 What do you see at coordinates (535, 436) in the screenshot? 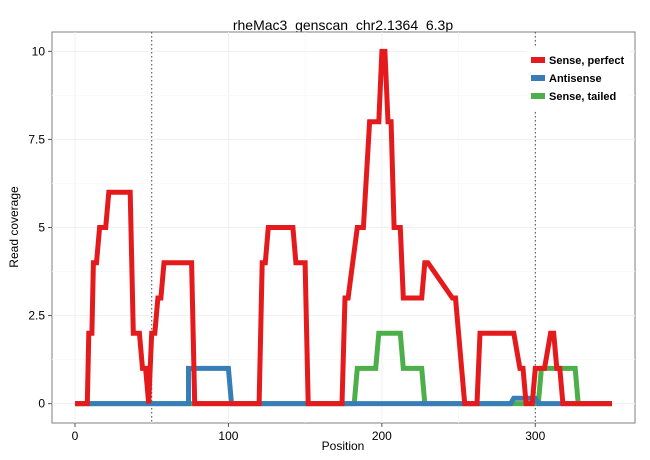
I see `x-tick-label-3: 300` at bounding box center [535, 436].